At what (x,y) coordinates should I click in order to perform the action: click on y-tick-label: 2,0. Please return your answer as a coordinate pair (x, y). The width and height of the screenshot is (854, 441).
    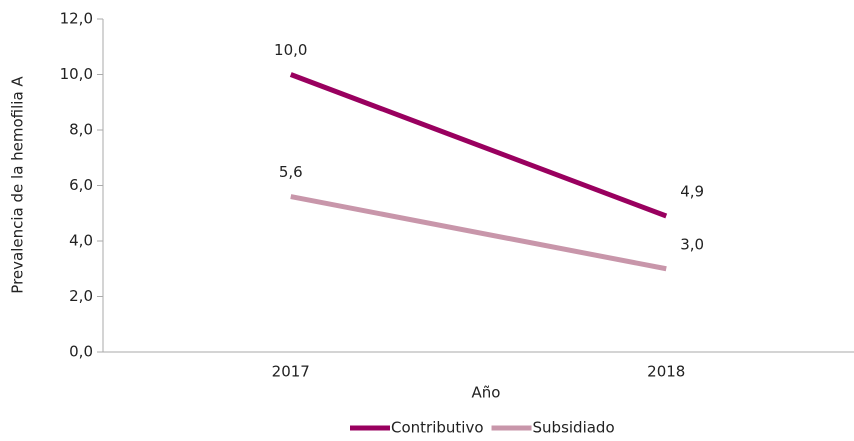
    Looking at the image, I should click on (81, 296).